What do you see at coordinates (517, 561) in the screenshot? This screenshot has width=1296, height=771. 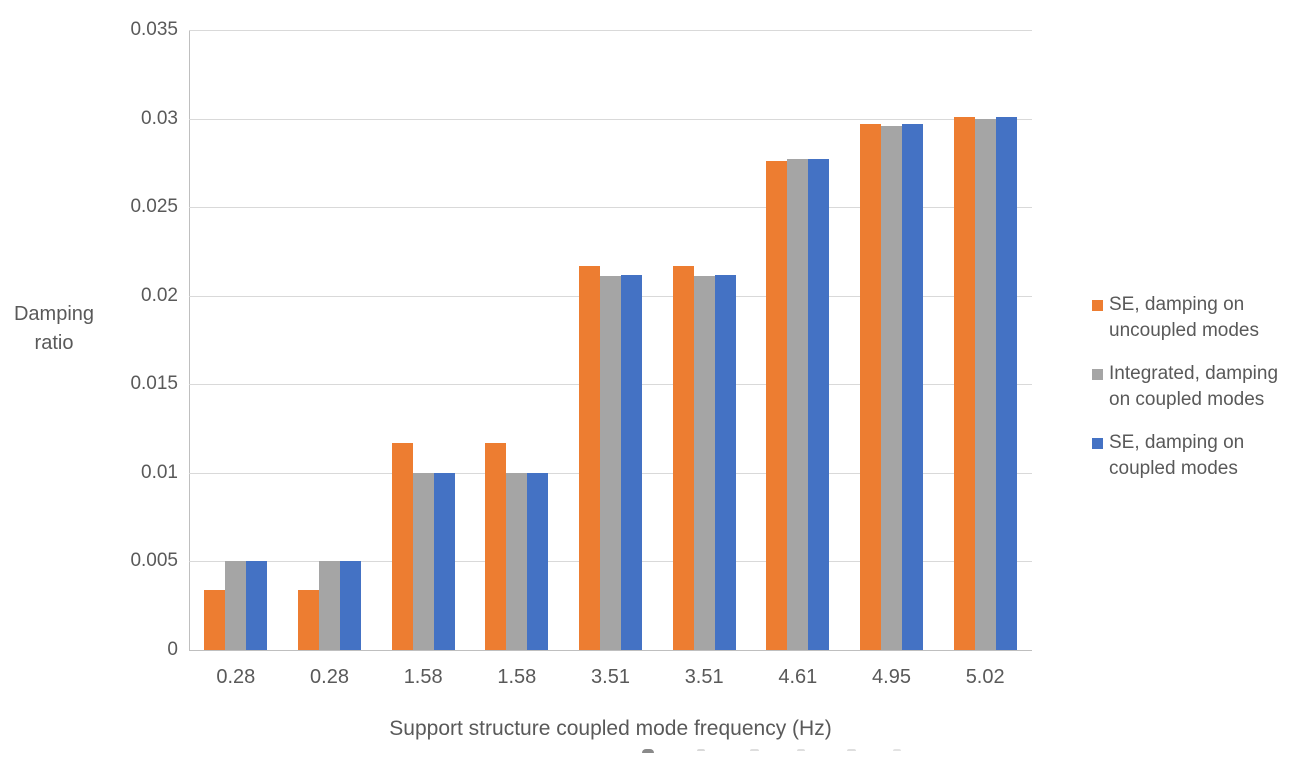 I see `bar-series2-group4` at bounding box center [517, 561].